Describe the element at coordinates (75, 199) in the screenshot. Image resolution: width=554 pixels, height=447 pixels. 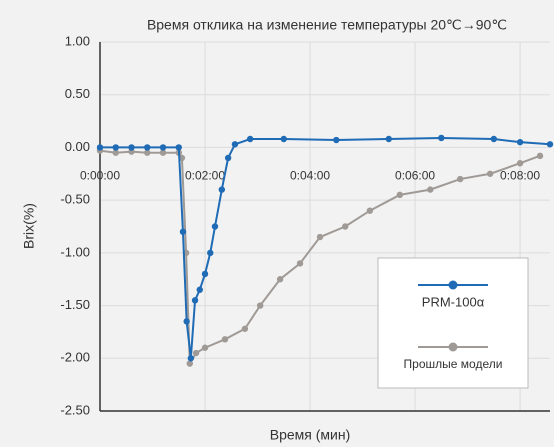
I see `y-tick-label: -0.50` at that location.